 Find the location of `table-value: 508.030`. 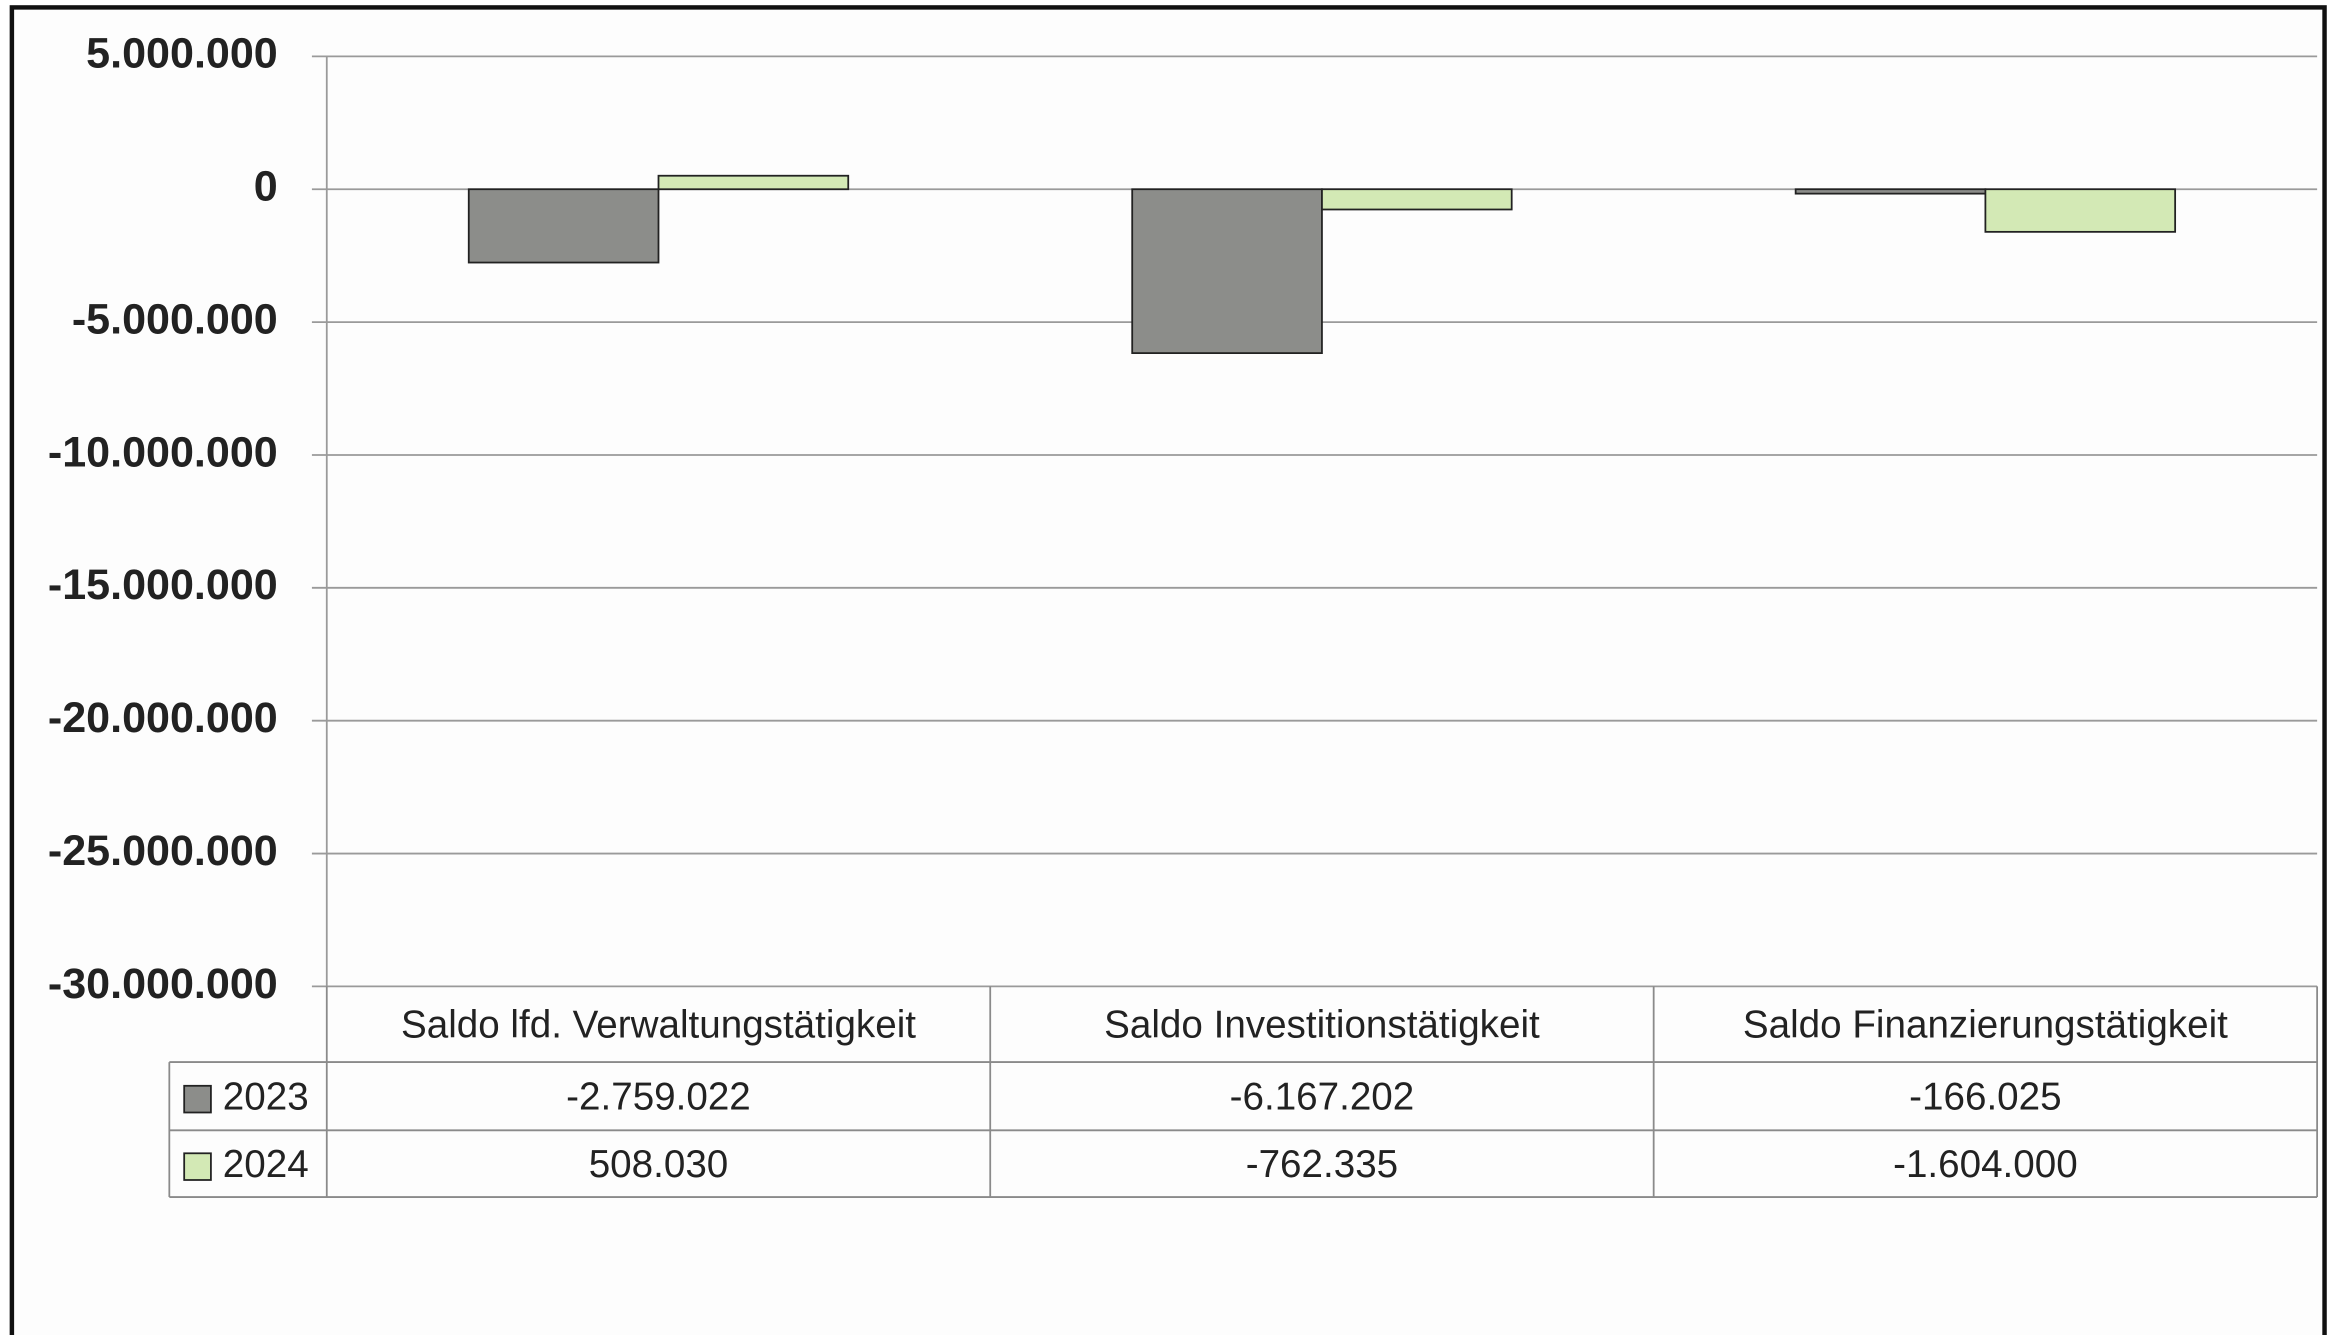

table-value: 508.030 is located at coordinates (659, 1164).